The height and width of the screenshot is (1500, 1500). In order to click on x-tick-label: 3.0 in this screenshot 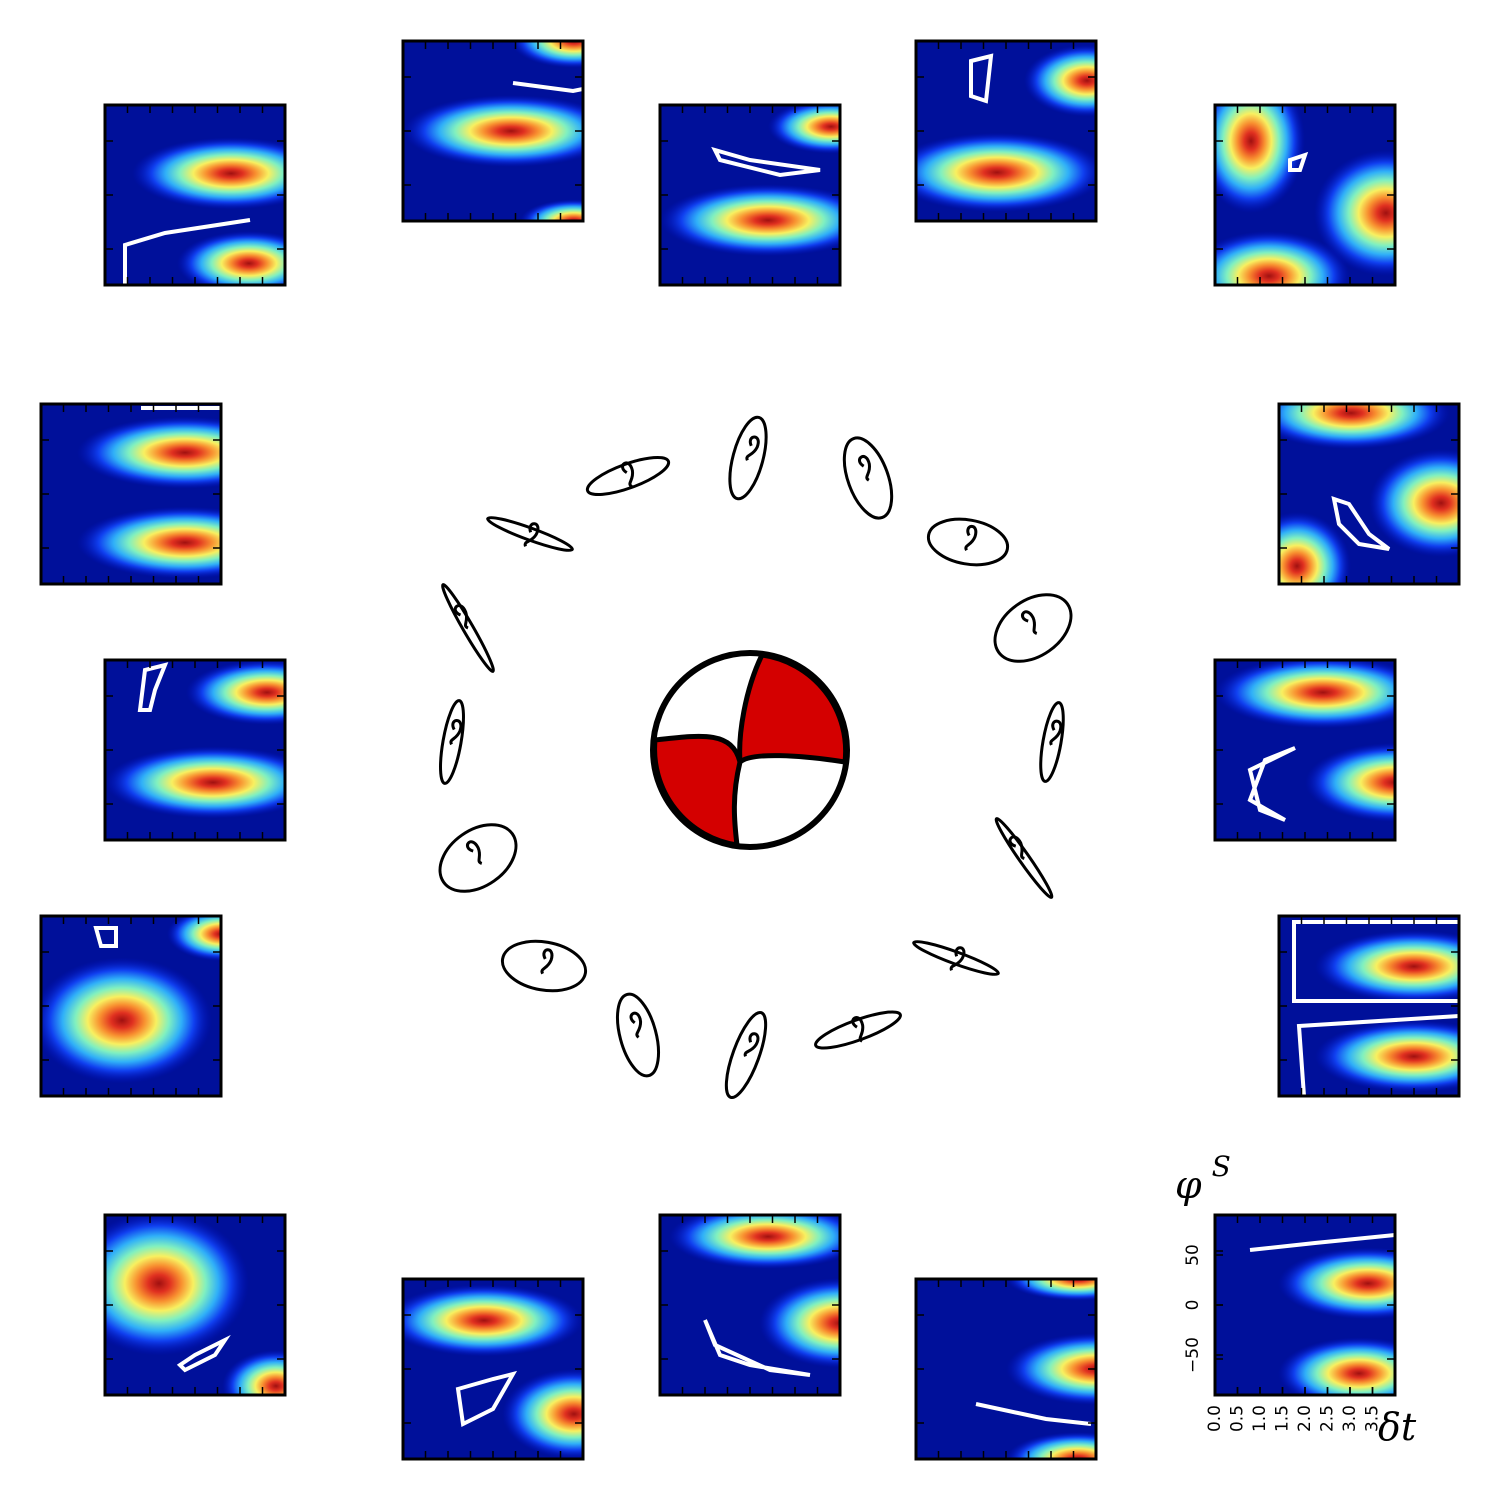, I will do `click(1350, 1418)`.